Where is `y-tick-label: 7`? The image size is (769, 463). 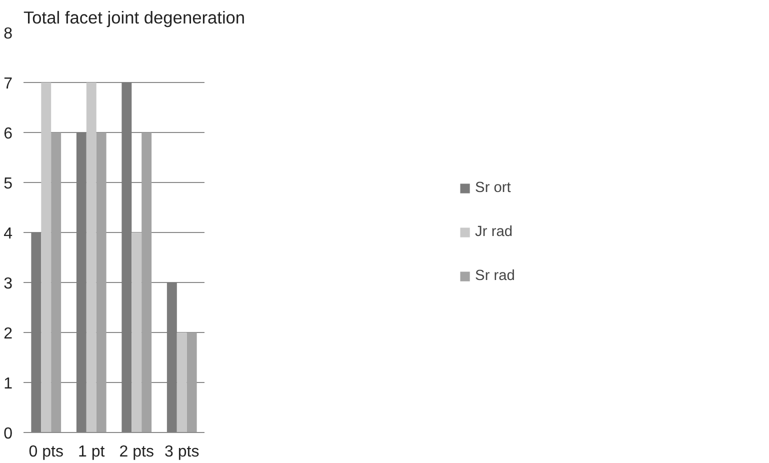 y-tick-label: 7 is located at coordinates (8, 84).